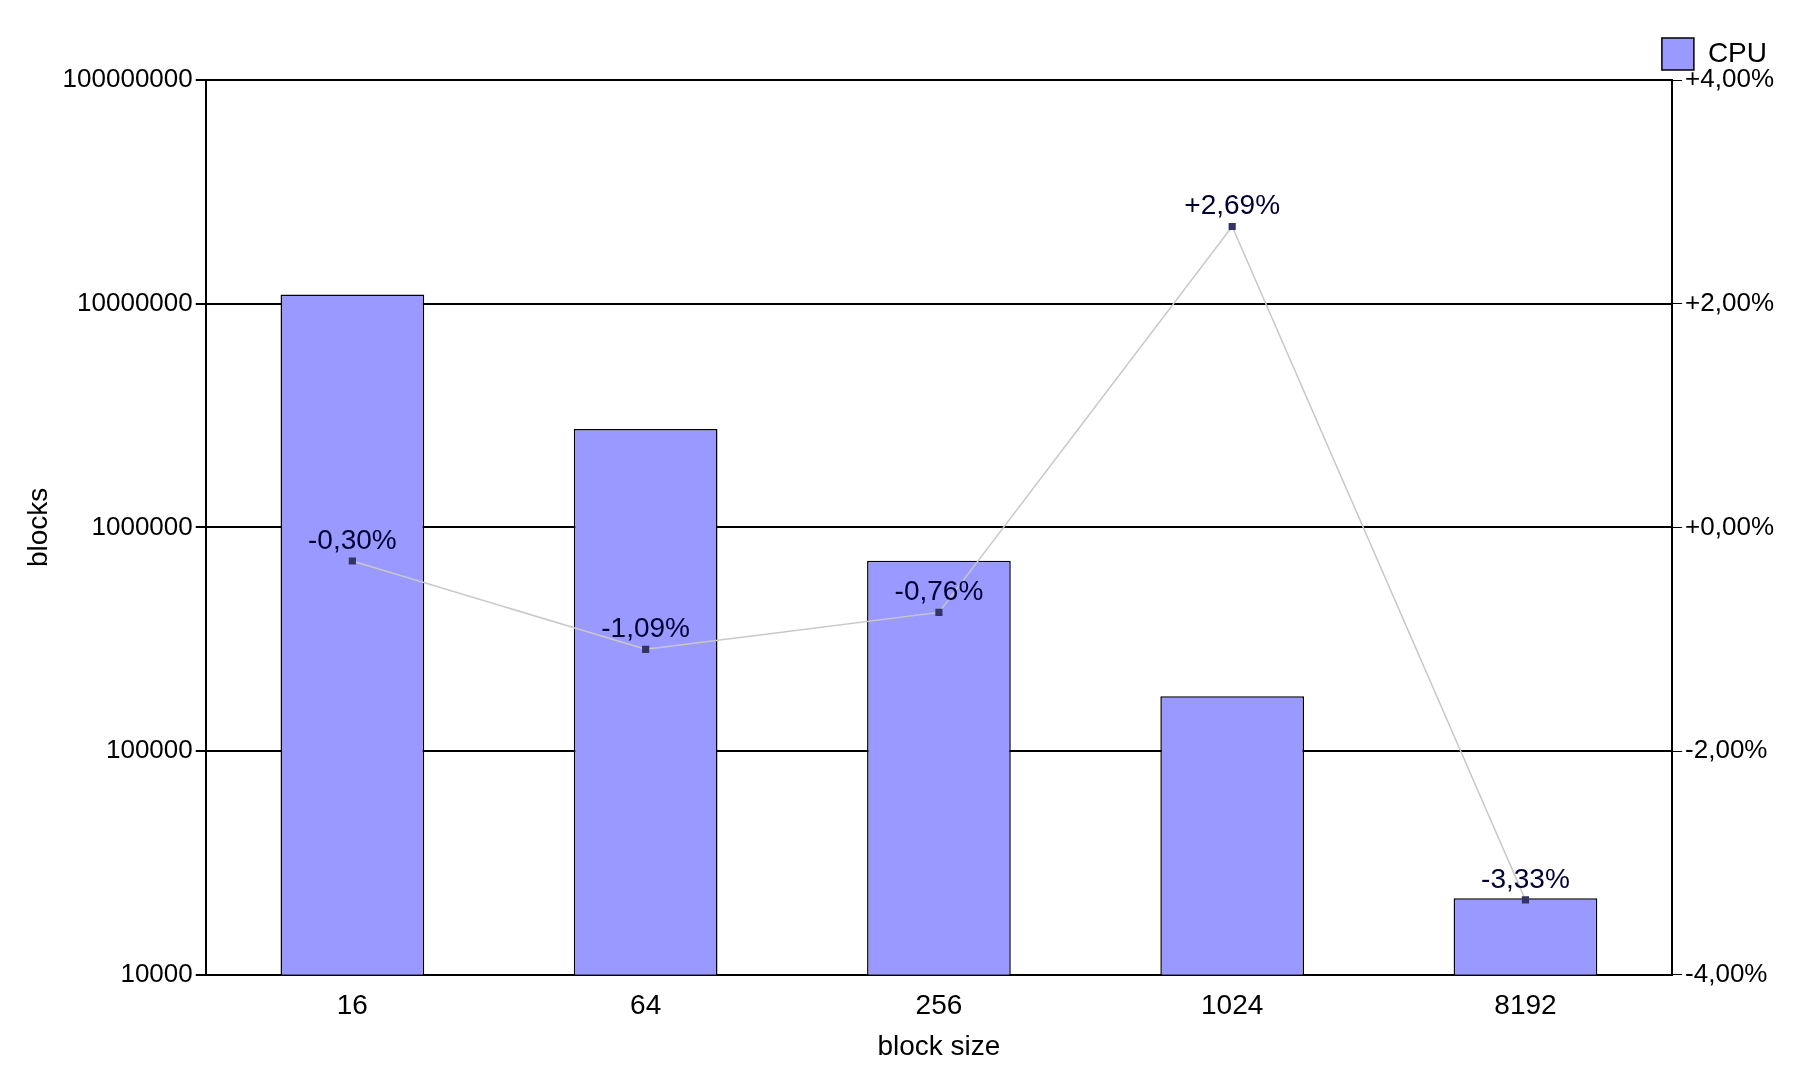  What do you see at coordinates (1525, 878) in the screenshot?
I see `data-label: -3,33%` at bounding box center [1525, 878].